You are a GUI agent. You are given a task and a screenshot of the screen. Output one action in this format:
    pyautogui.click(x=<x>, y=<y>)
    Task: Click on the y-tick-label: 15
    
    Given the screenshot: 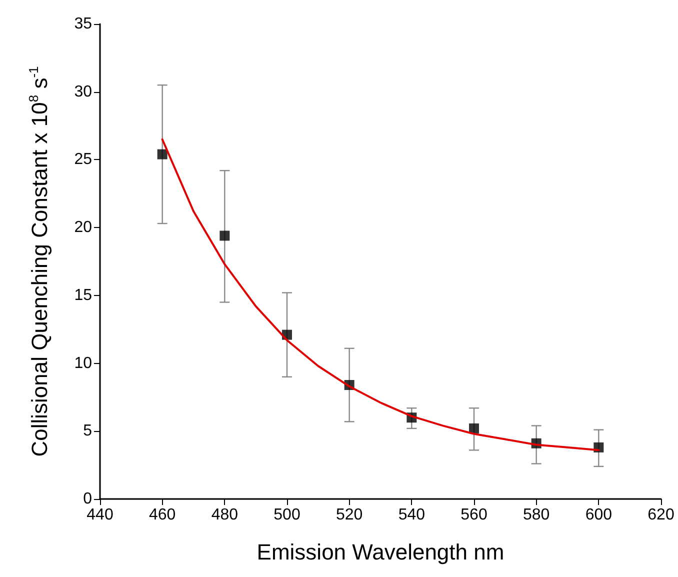 What is the action you would take?
    pyautogui.click(x=83, y=295)
    